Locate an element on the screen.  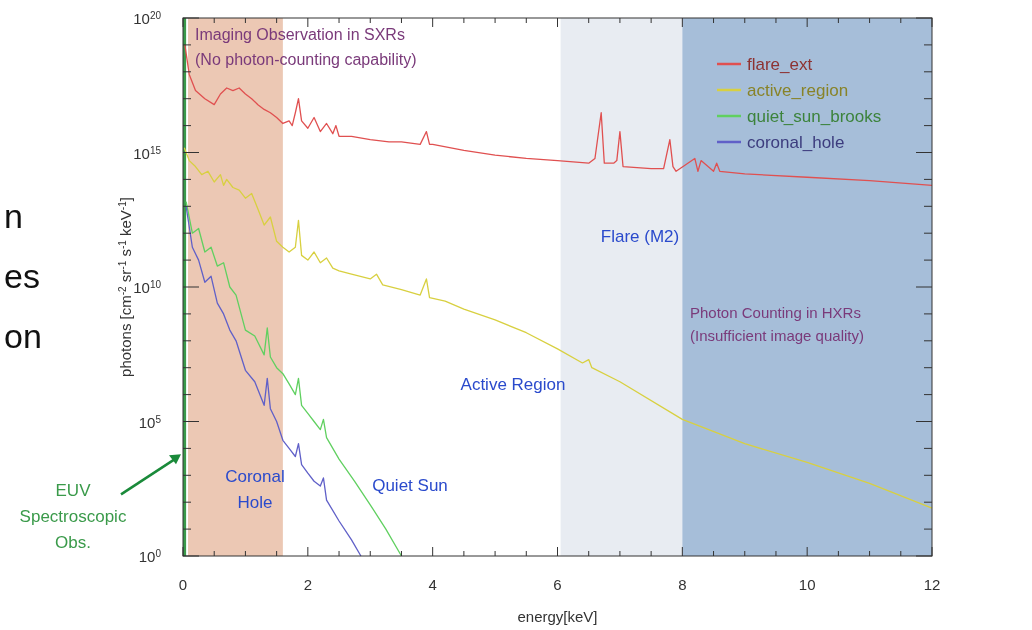
legend-label: quiet_sun_brooks is located at coordinates (814, 116).